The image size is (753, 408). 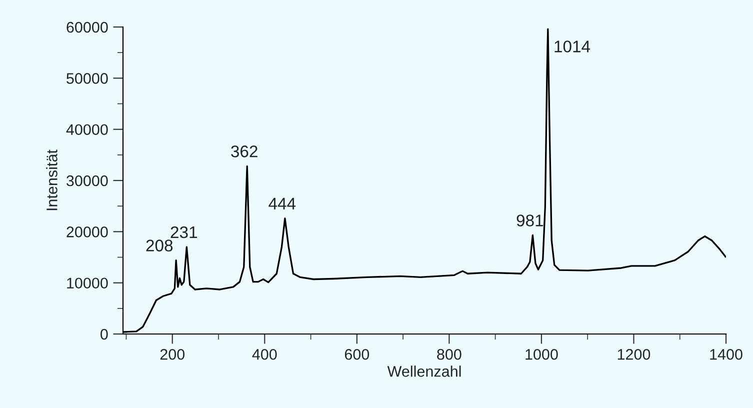 I want to click on x-tick-label: 1400, so click(x=726, y=354).